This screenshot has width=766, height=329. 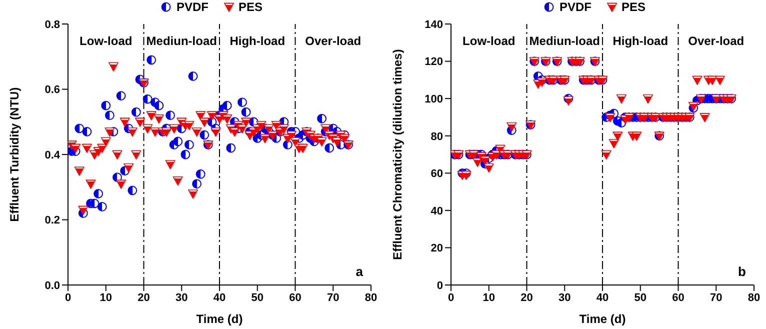 I want to click on y-axis-title: Effluent Chromaticity (dilution times), so click(x=397, y=154).